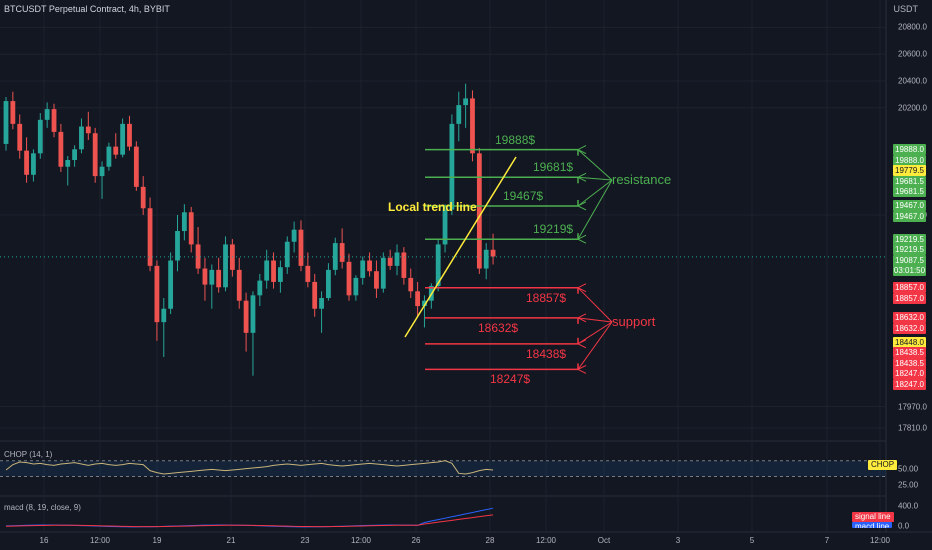  Describe the element at coordinates (490, 540) in the screenshot. I see `time-tick: 28` at that location.